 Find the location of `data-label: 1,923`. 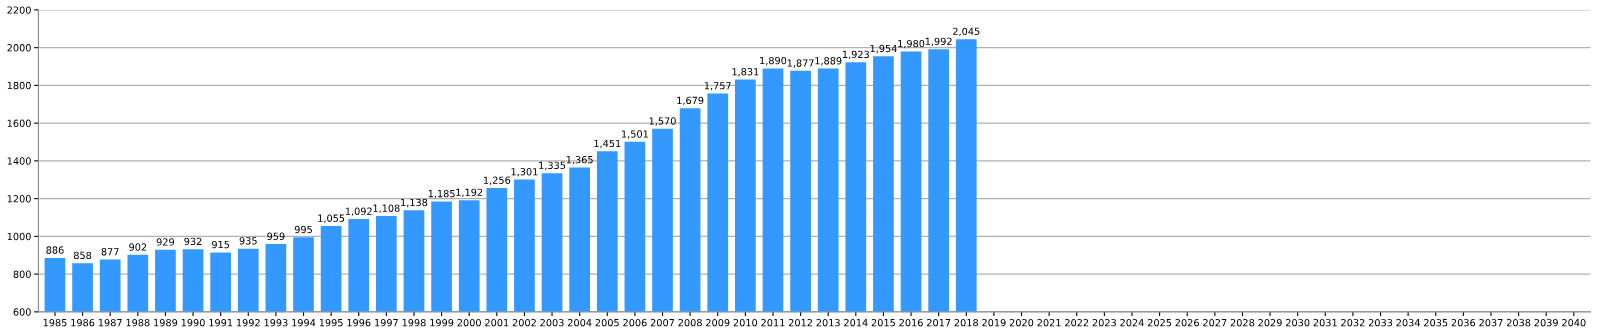

data-label: 1,923 is located at coordinates (855, 55).